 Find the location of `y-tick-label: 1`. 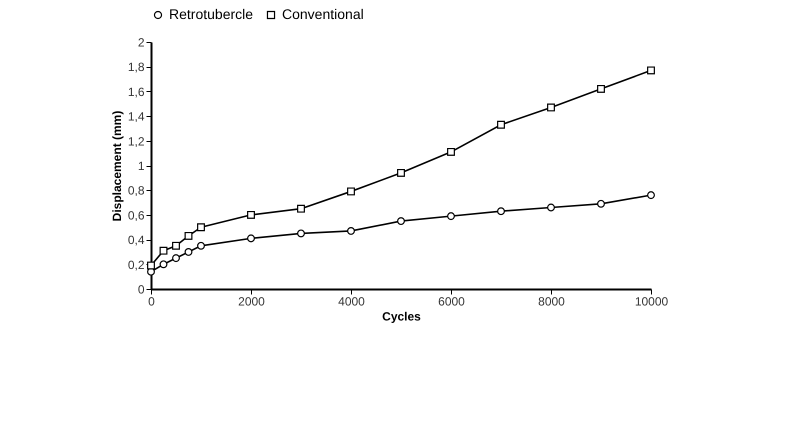

y-tick-label: 1 is located at coordinates (141, 166).